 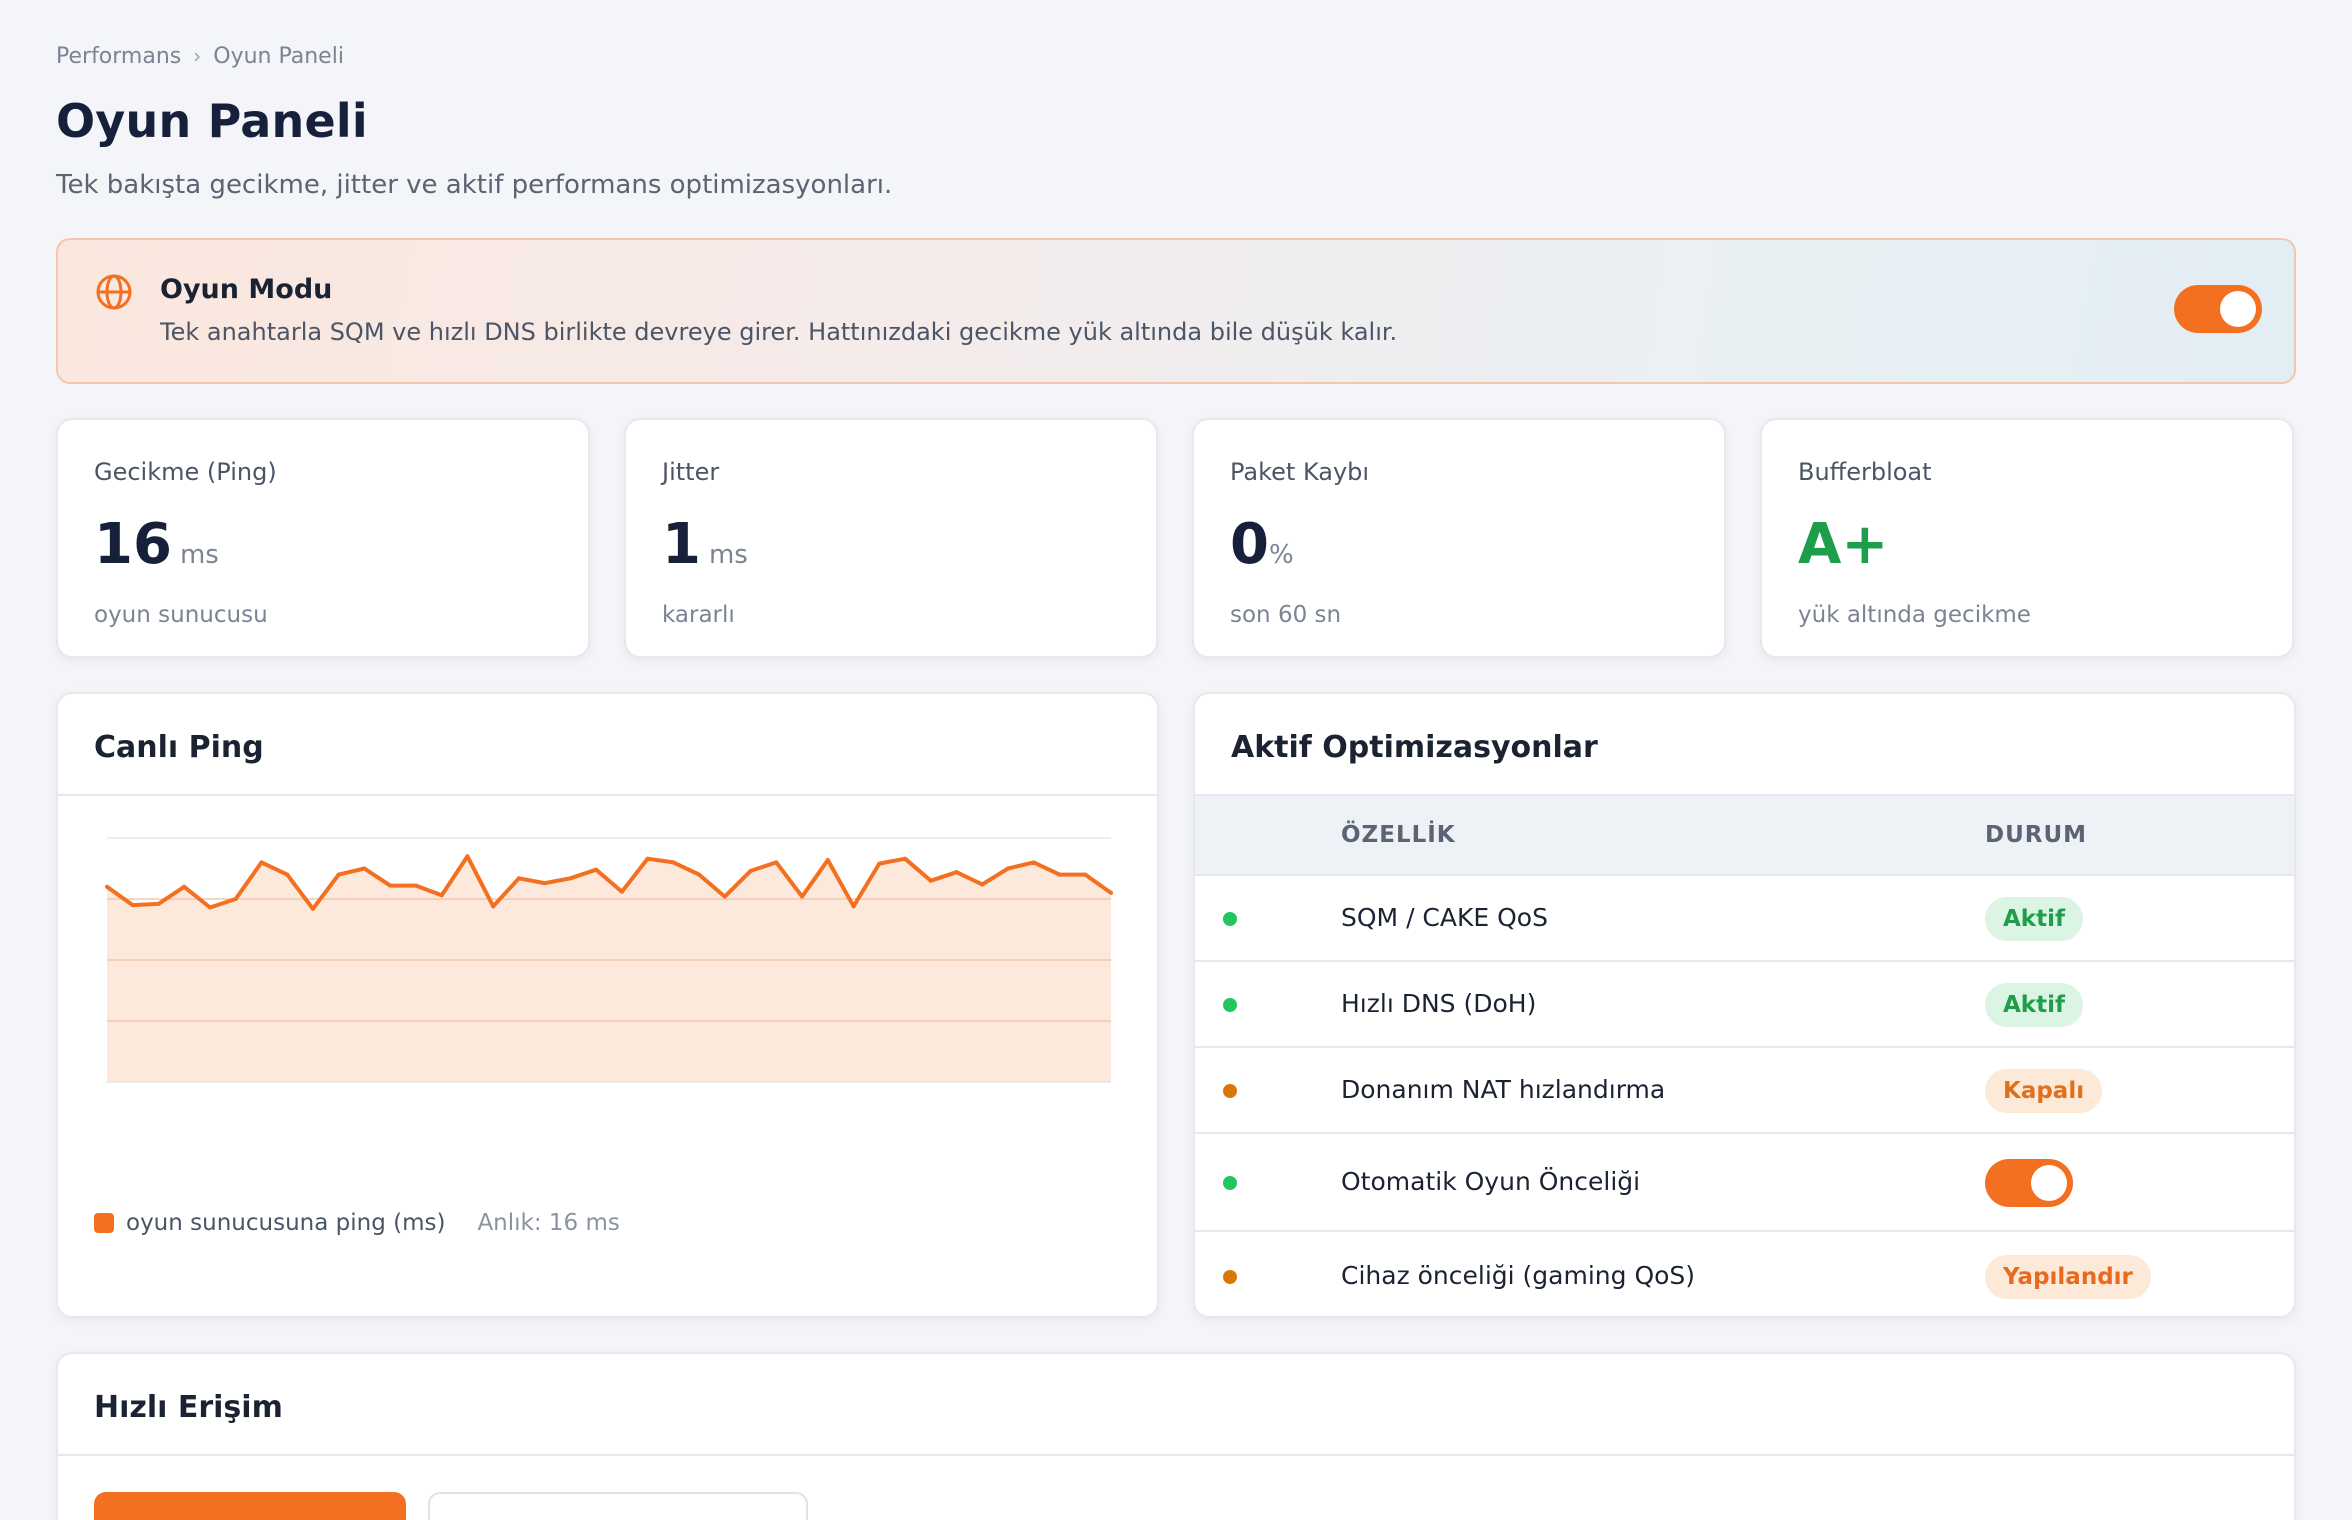 What do you see at coordinates (185, 472) in the screenshot?
I see `stat-label: Gecikme (Ping)` at bounding box center [185, 472].